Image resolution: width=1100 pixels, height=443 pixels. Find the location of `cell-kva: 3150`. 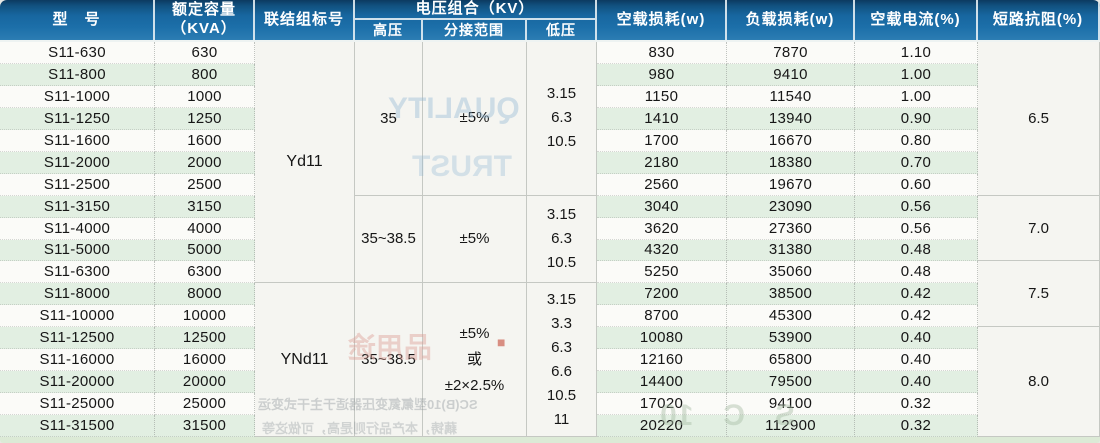

cell-kva: 3150 is located at coordinates (205, 206).